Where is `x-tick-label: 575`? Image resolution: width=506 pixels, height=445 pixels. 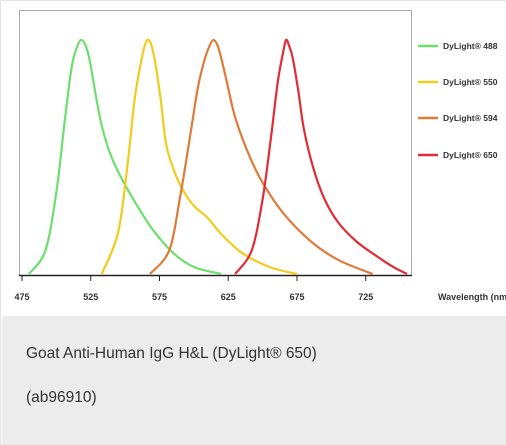 x-tick-label: 575 is located at coordinates (159, 297).